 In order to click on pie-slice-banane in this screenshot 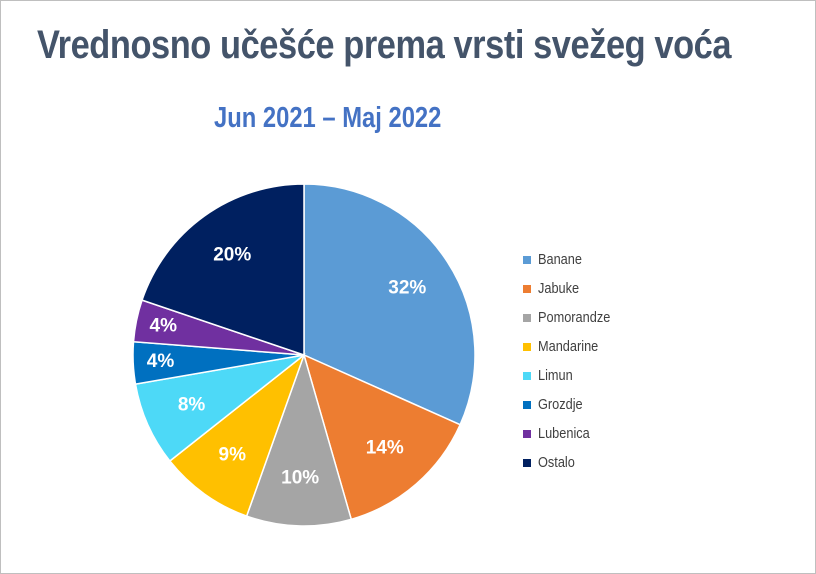, I will do `click(389, 304)`.